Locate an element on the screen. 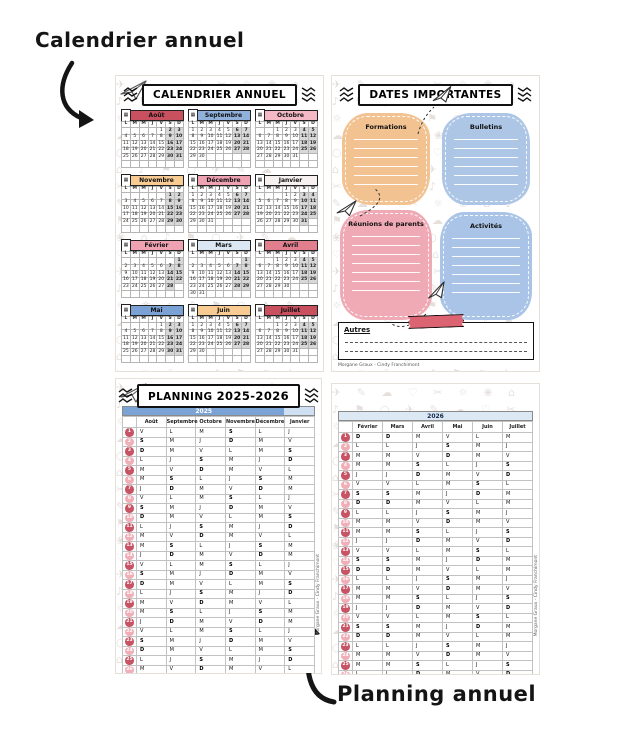  day-row: 18 L J S M J D is located at coordinates (218, 593).